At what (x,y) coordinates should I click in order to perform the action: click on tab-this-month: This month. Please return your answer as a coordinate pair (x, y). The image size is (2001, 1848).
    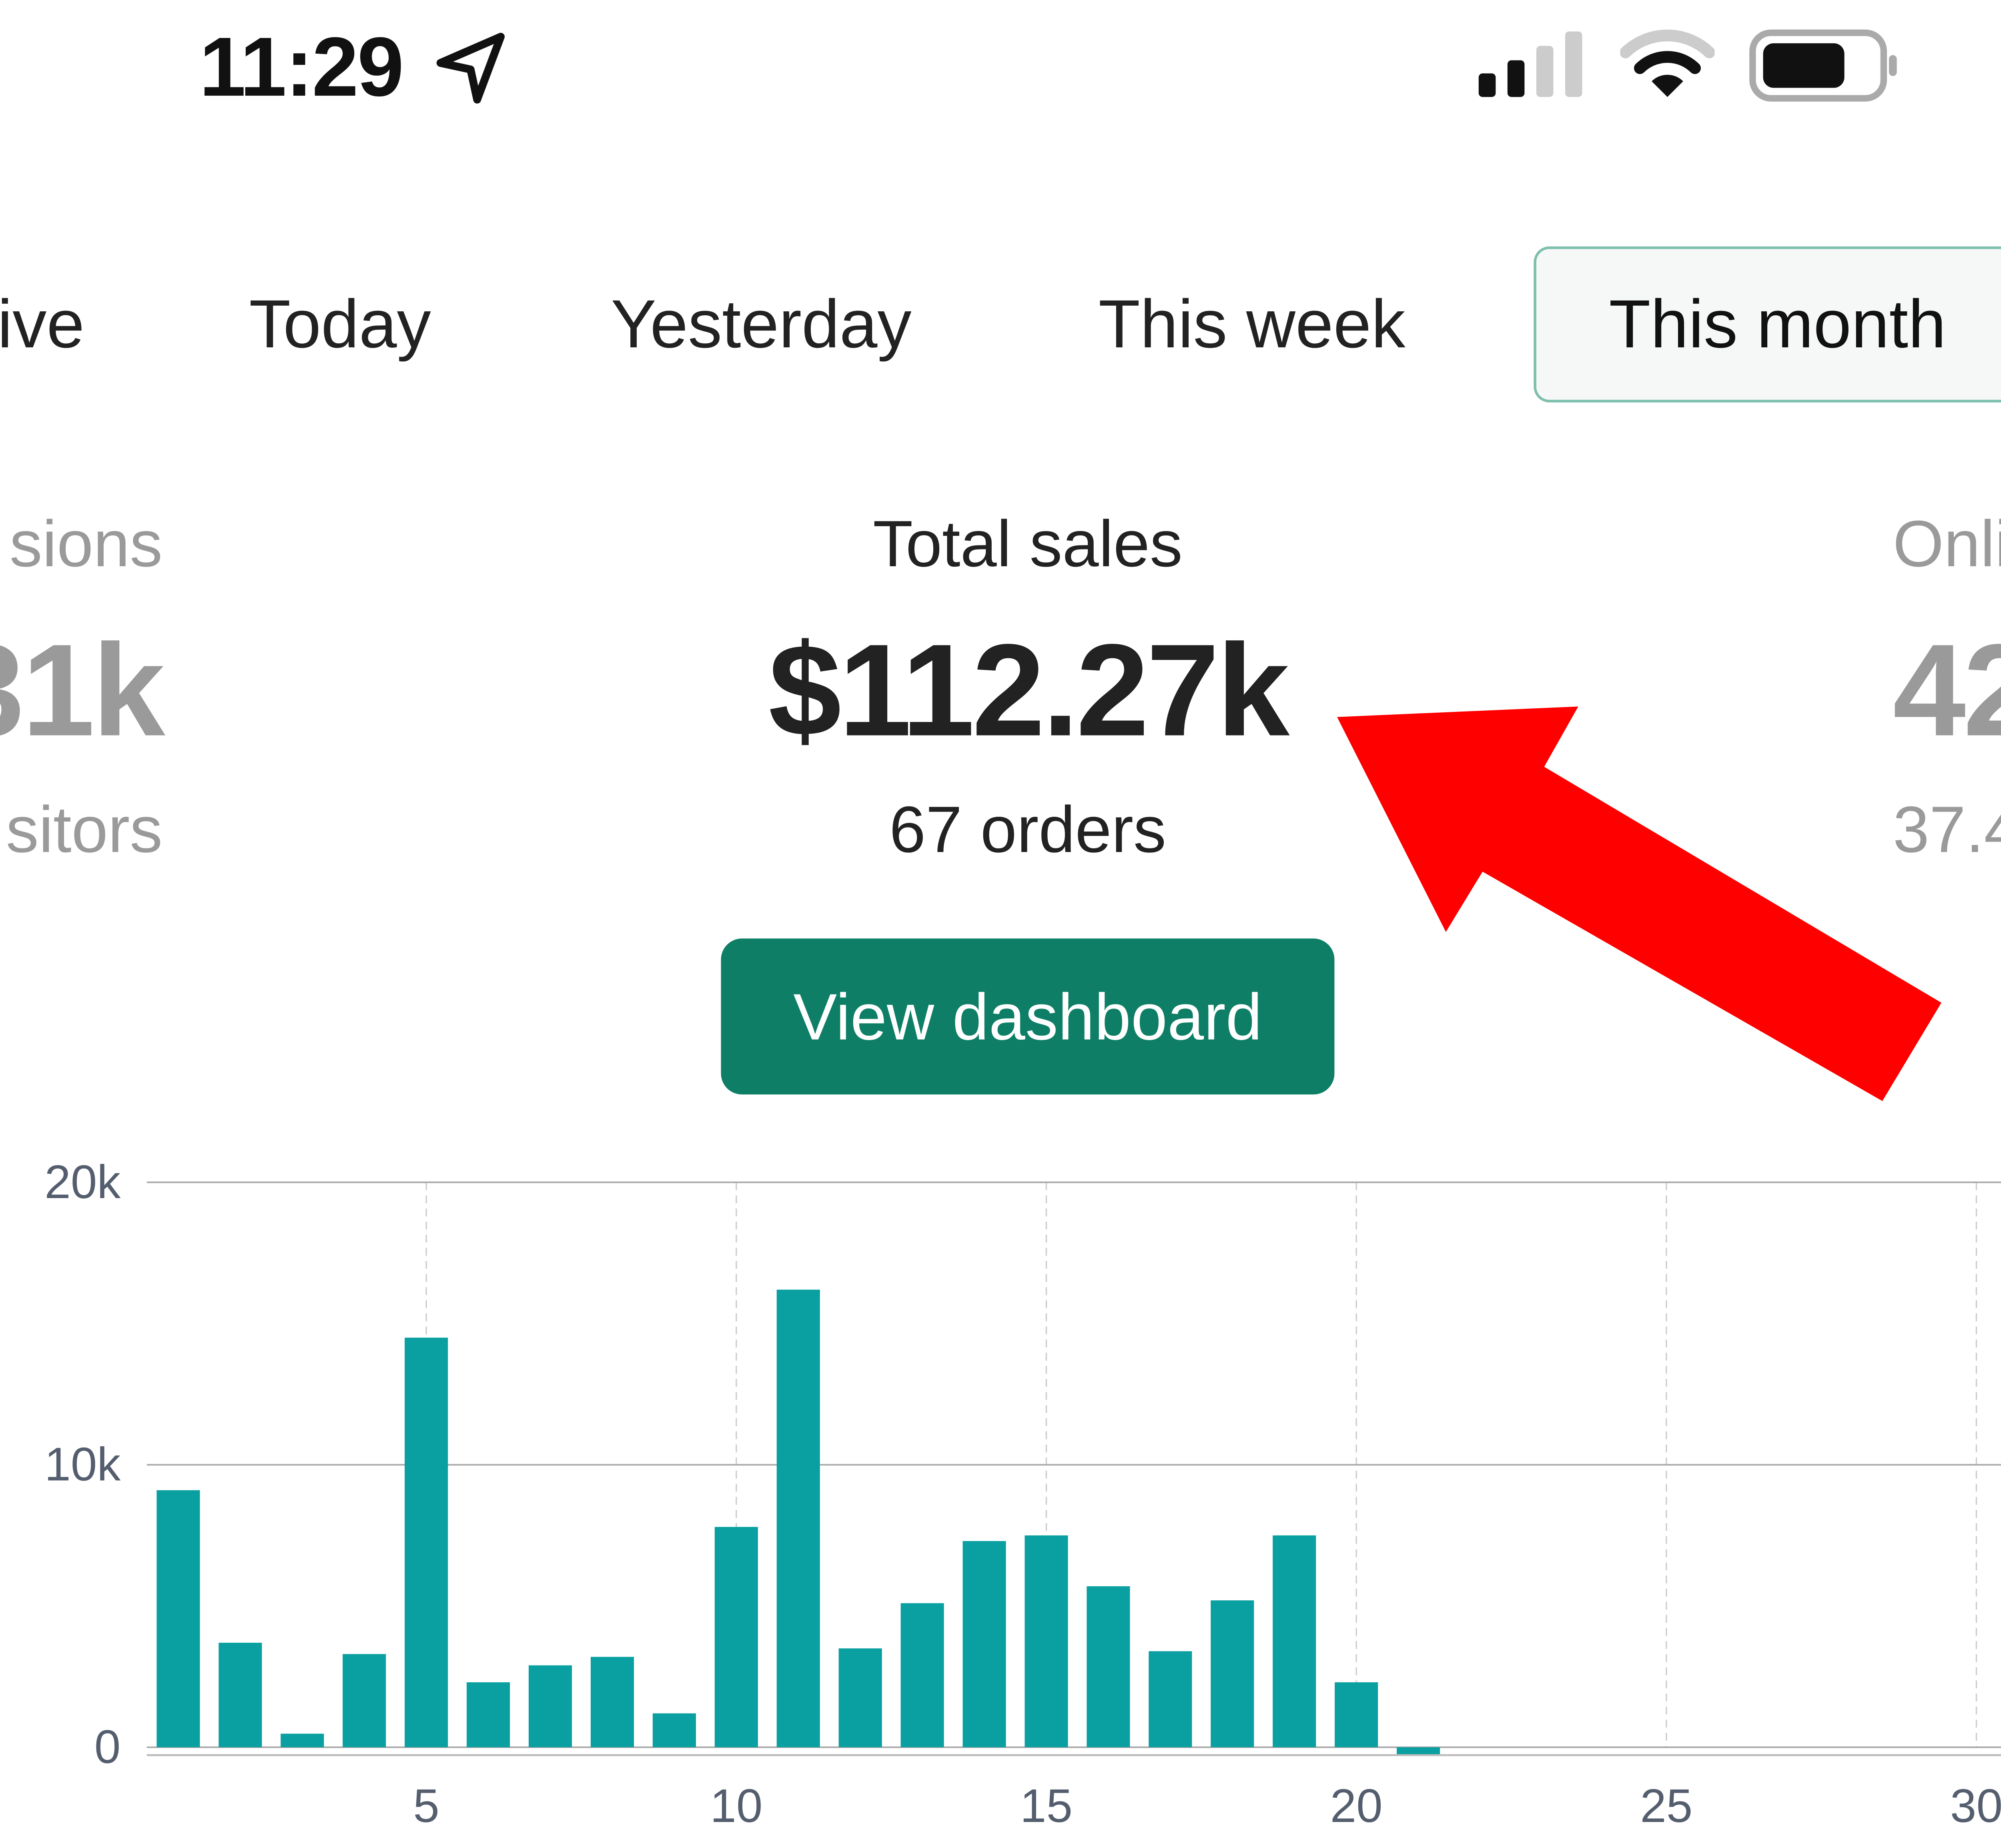
    Looking at the image, I should click on (1767, 324).